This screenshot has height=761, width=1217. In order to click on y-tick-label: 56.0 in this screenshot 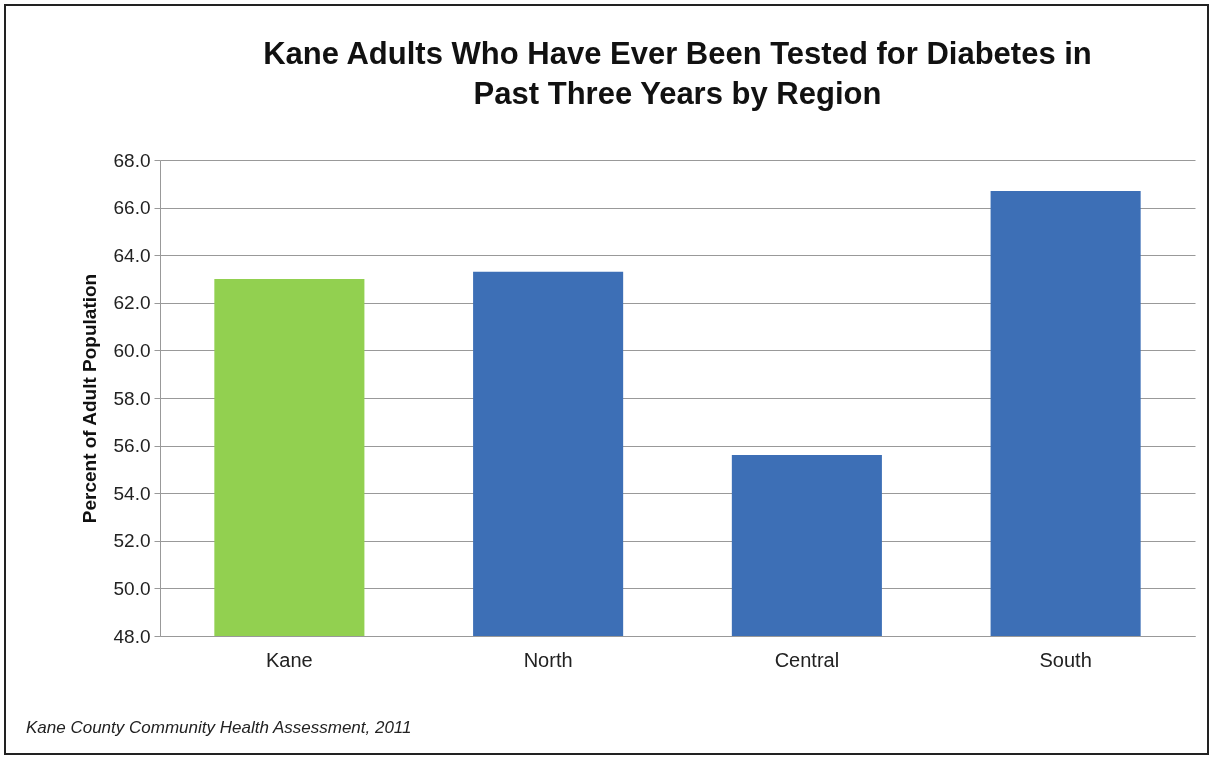, I will do `click(132, 446)`.